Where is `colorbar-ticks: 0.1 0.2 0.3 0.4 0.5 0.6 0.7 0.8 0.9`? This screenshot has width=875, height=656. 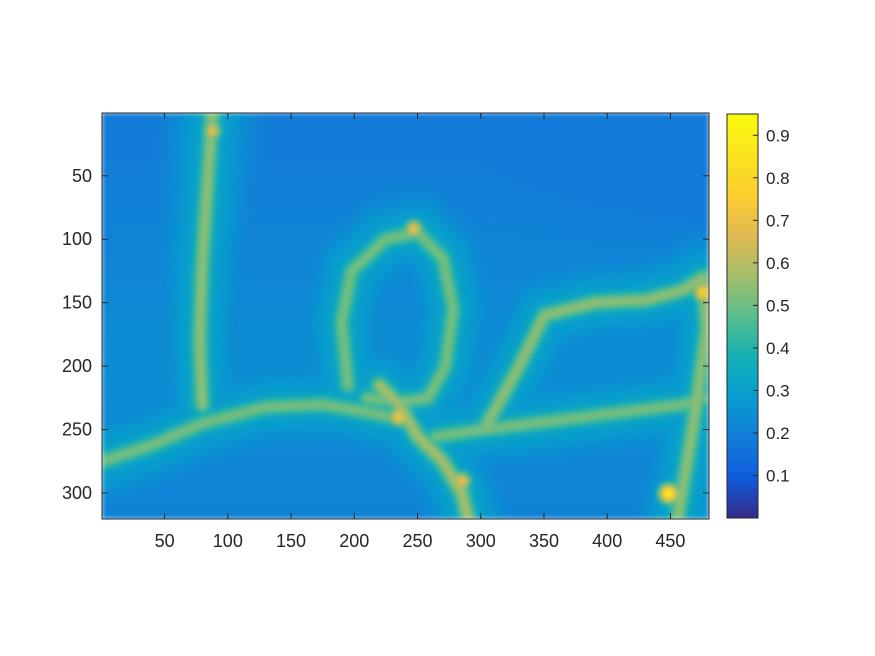 colorbar-ticks: 0.1 0.2 0.3 0.4 0.5 0.6 0.7 0.8 0.9 is located at coordinates (771, 305).